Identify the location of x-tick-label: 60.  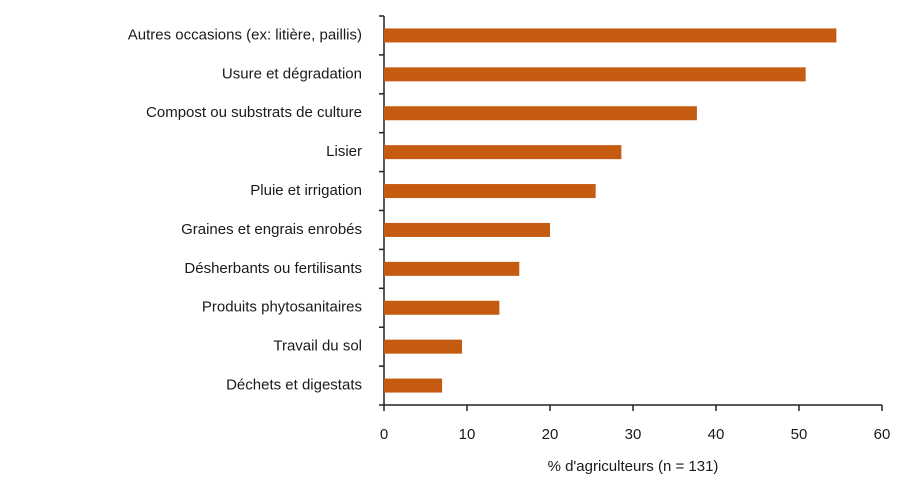
(882, 434).